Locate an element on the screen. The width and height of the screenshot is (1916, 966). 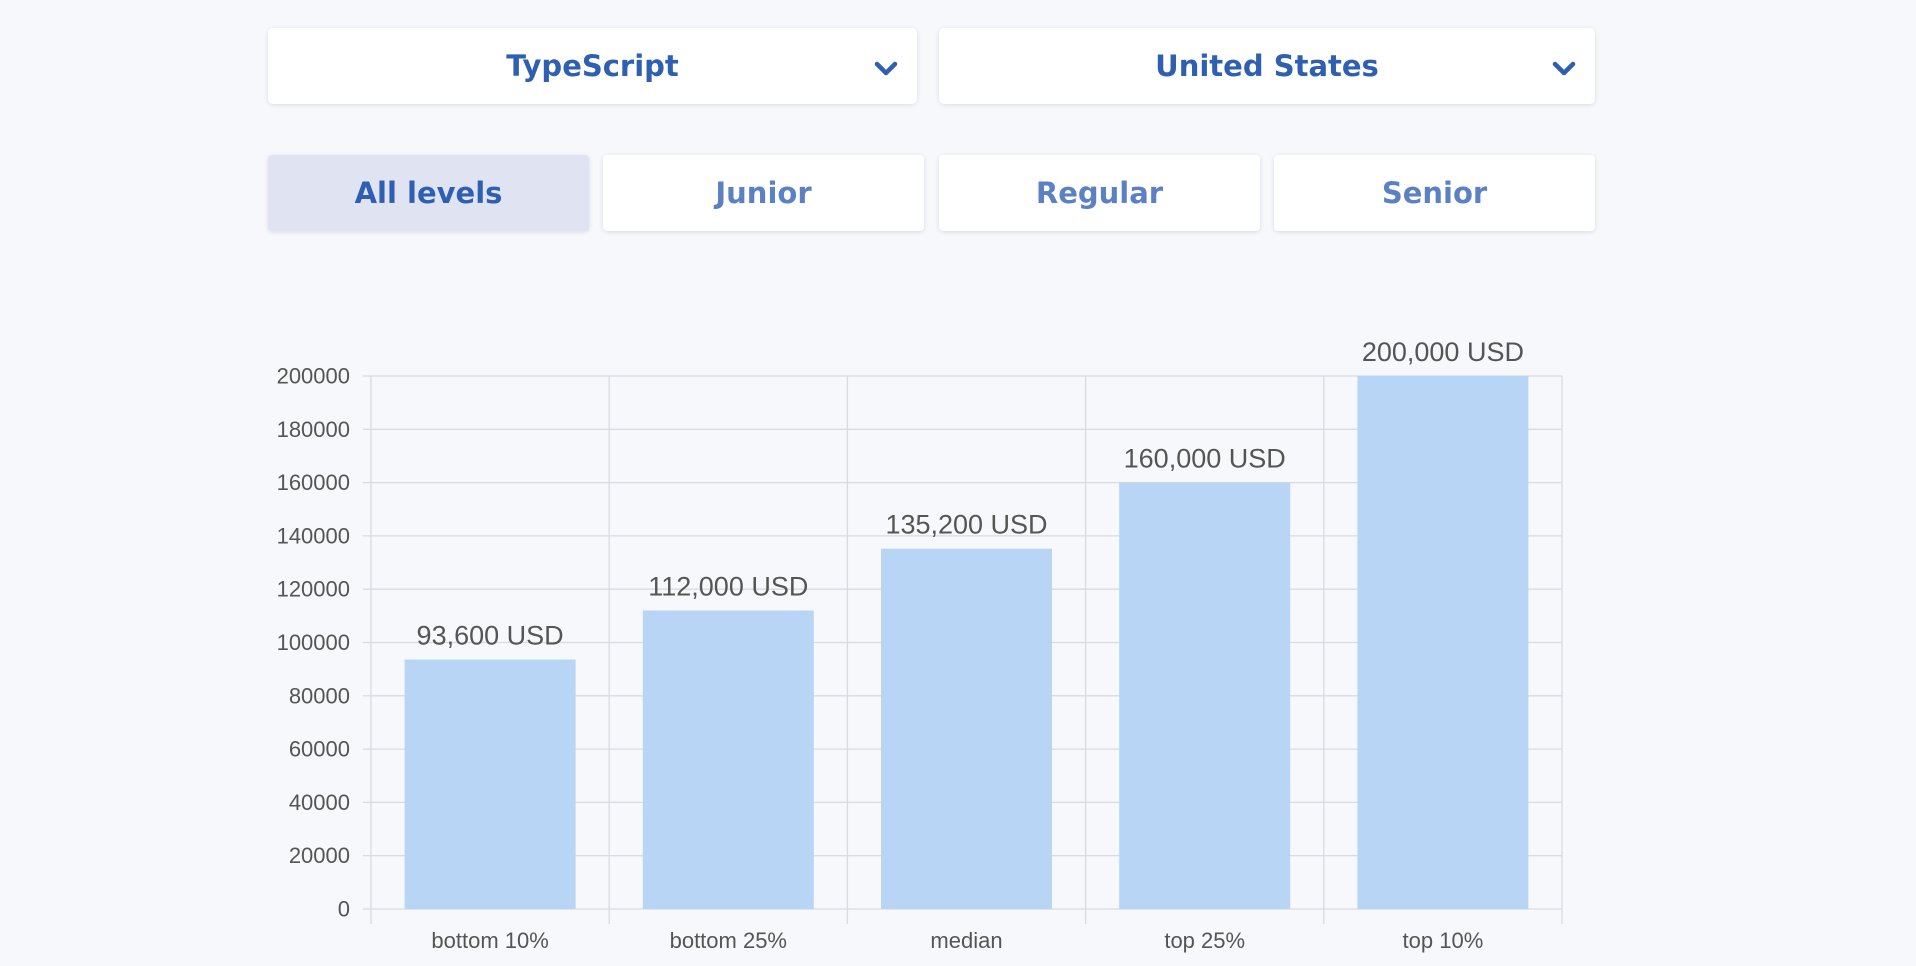
y-tick-label: 100000 is located at coordinates (313, 642).